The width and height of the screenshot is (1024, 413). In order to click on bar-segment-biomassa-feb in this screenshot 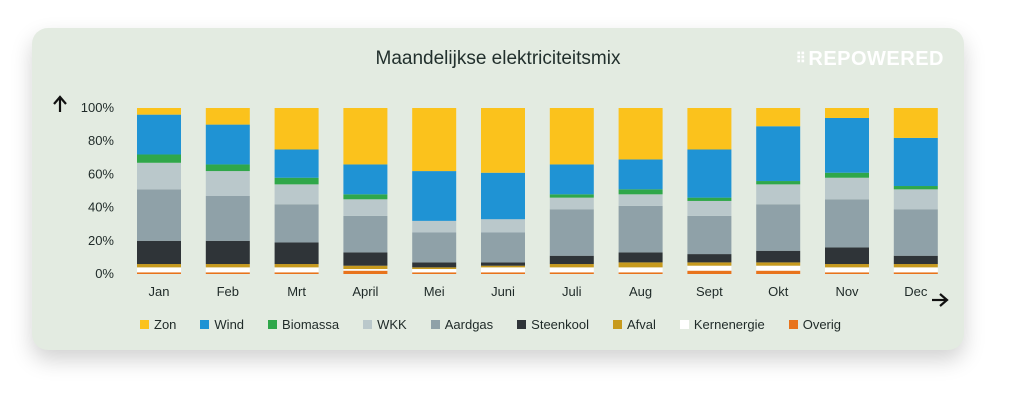, I will do `click(227, 168)`.